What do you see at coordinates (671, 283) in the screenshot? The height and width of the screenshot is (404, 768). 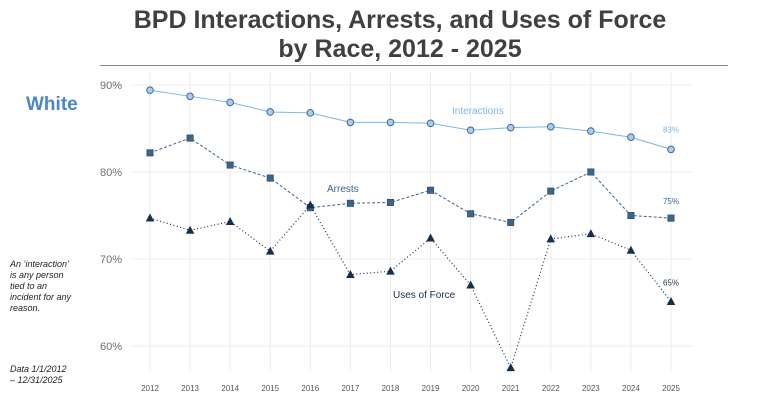 I see `end-value-label-uses-of-force: 65%` at bounding box center [671, 283].